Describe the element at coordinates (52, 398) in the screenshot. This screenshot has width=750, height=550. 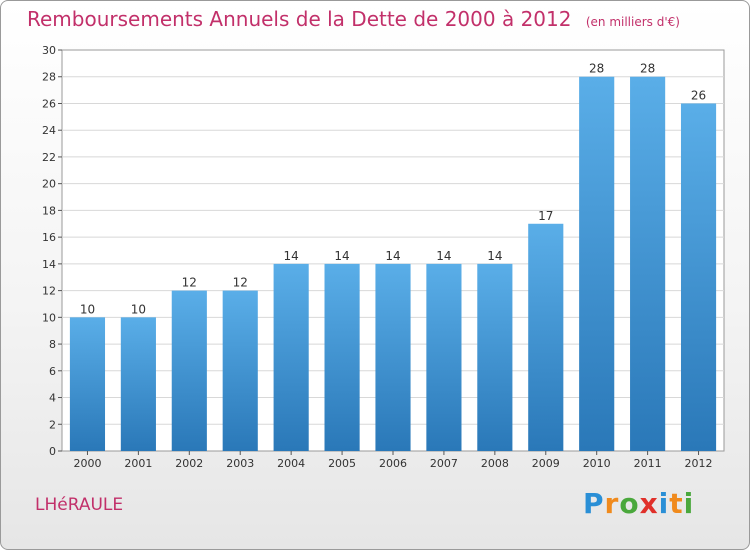
I see `y-tick-label: 4` at that location.